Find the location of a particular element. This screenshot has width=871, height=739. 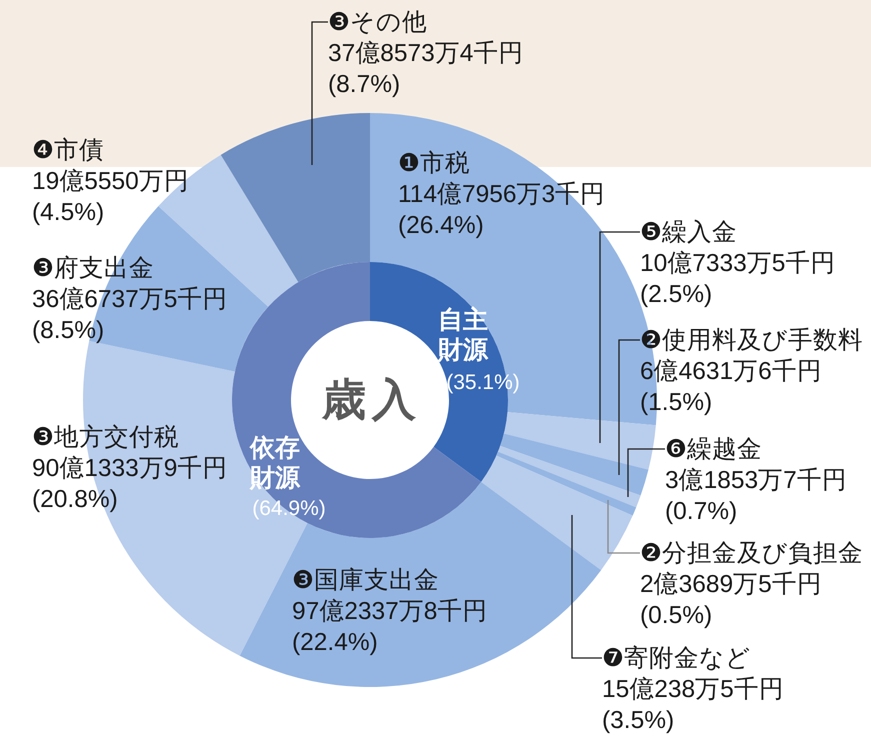

slice-label: ❼寄附金など is located at coordinates (676, 658).